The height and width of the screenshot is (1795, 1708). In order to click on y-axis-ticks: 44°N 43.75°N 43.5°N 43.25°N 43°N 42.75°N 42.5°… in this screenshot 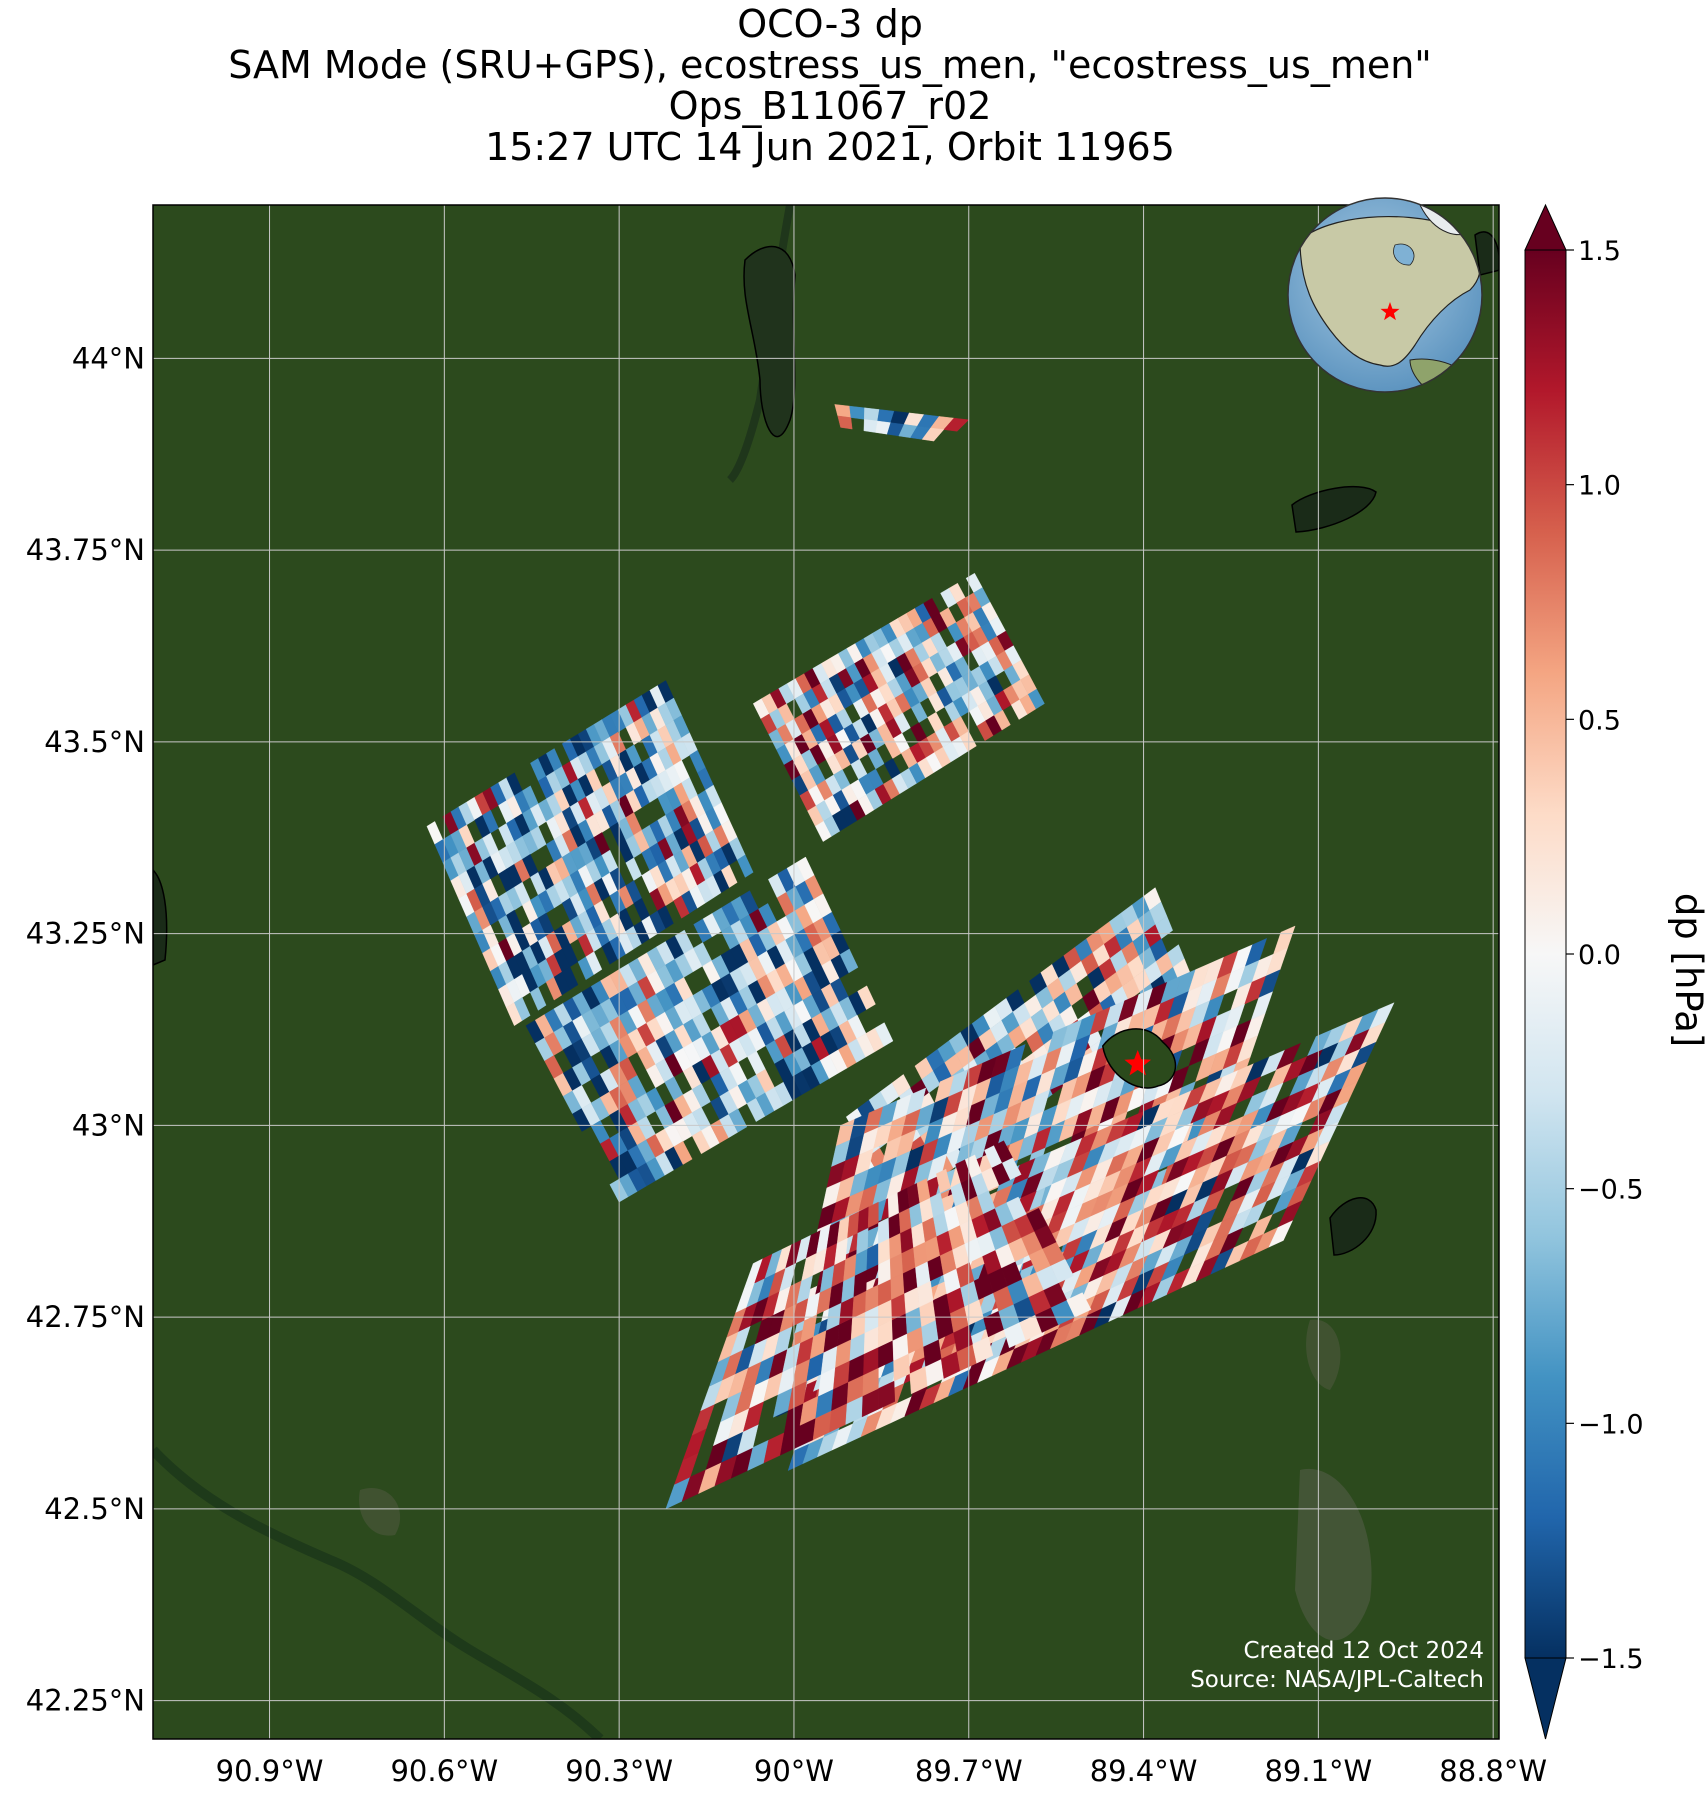, I will do `click(85, 1029)`.